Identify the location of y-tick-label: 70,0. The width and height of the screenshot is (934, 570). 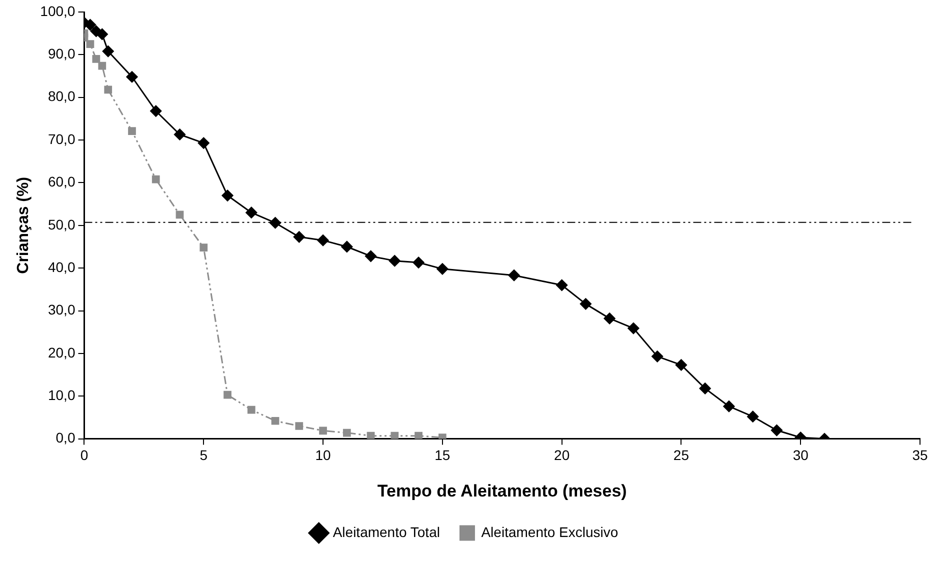
(62, 138).